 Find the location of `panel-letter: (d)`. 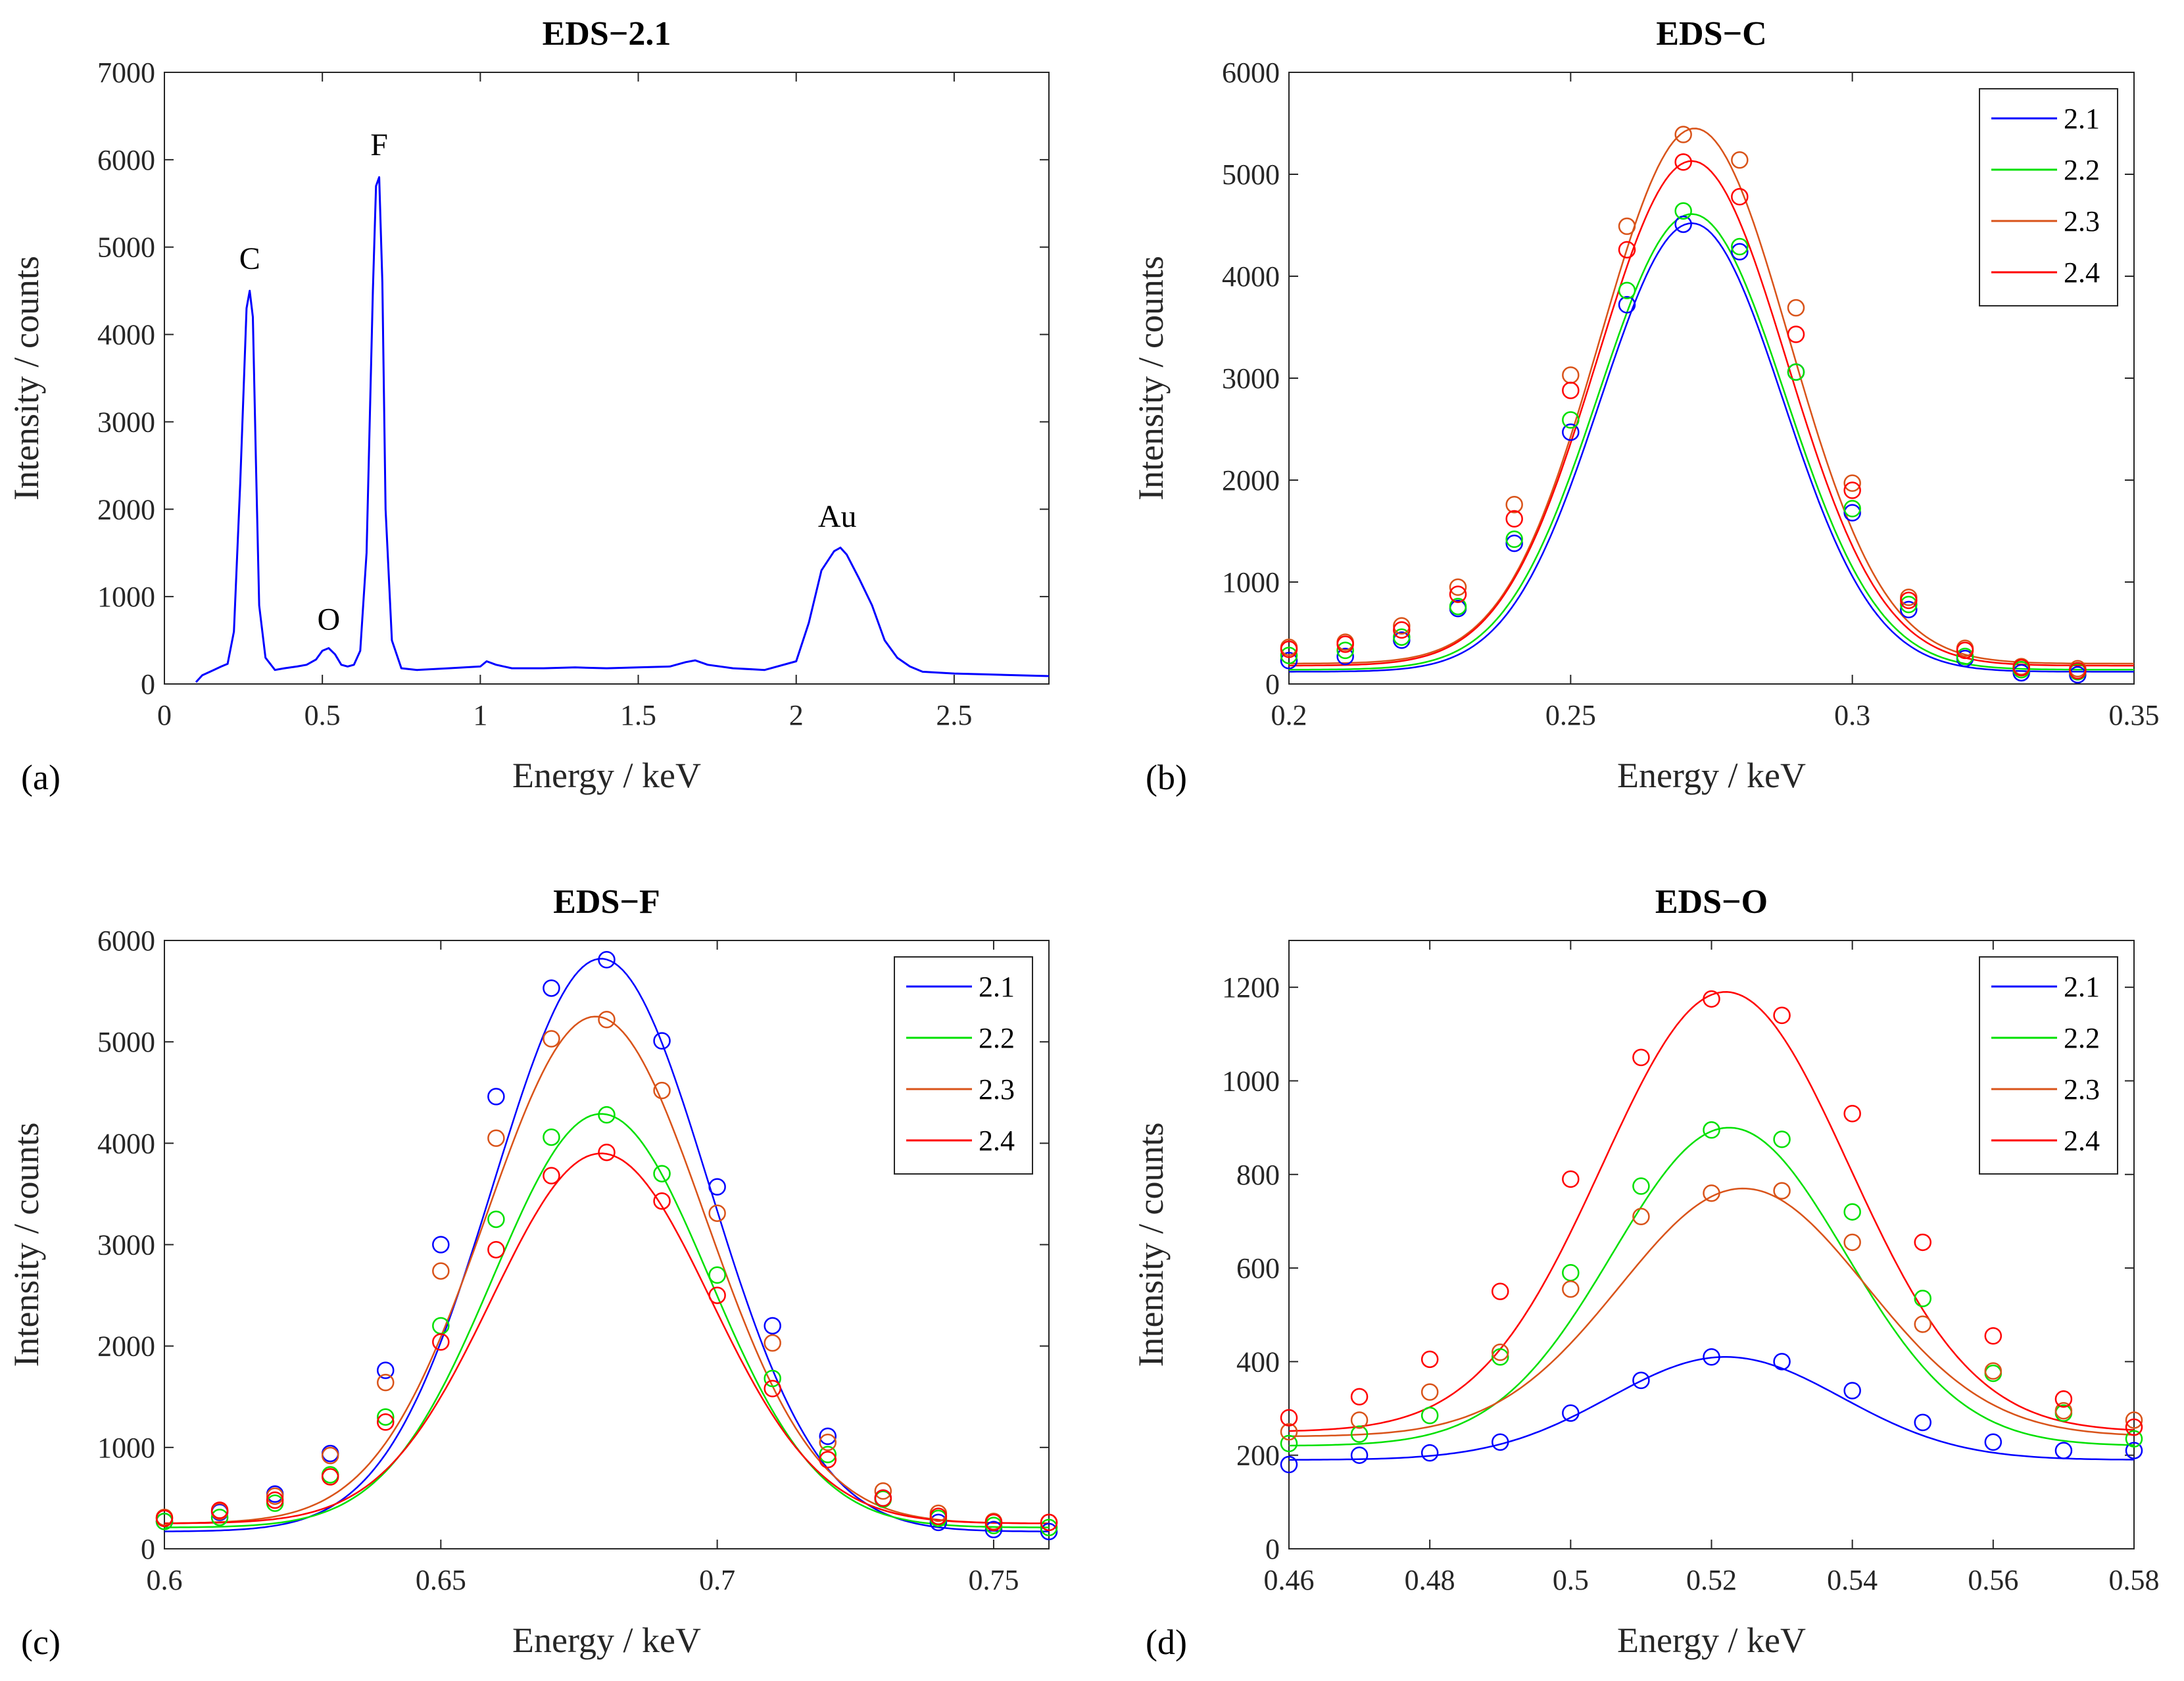

panel-letter: (d) is located at coordinates (1166, 1642).